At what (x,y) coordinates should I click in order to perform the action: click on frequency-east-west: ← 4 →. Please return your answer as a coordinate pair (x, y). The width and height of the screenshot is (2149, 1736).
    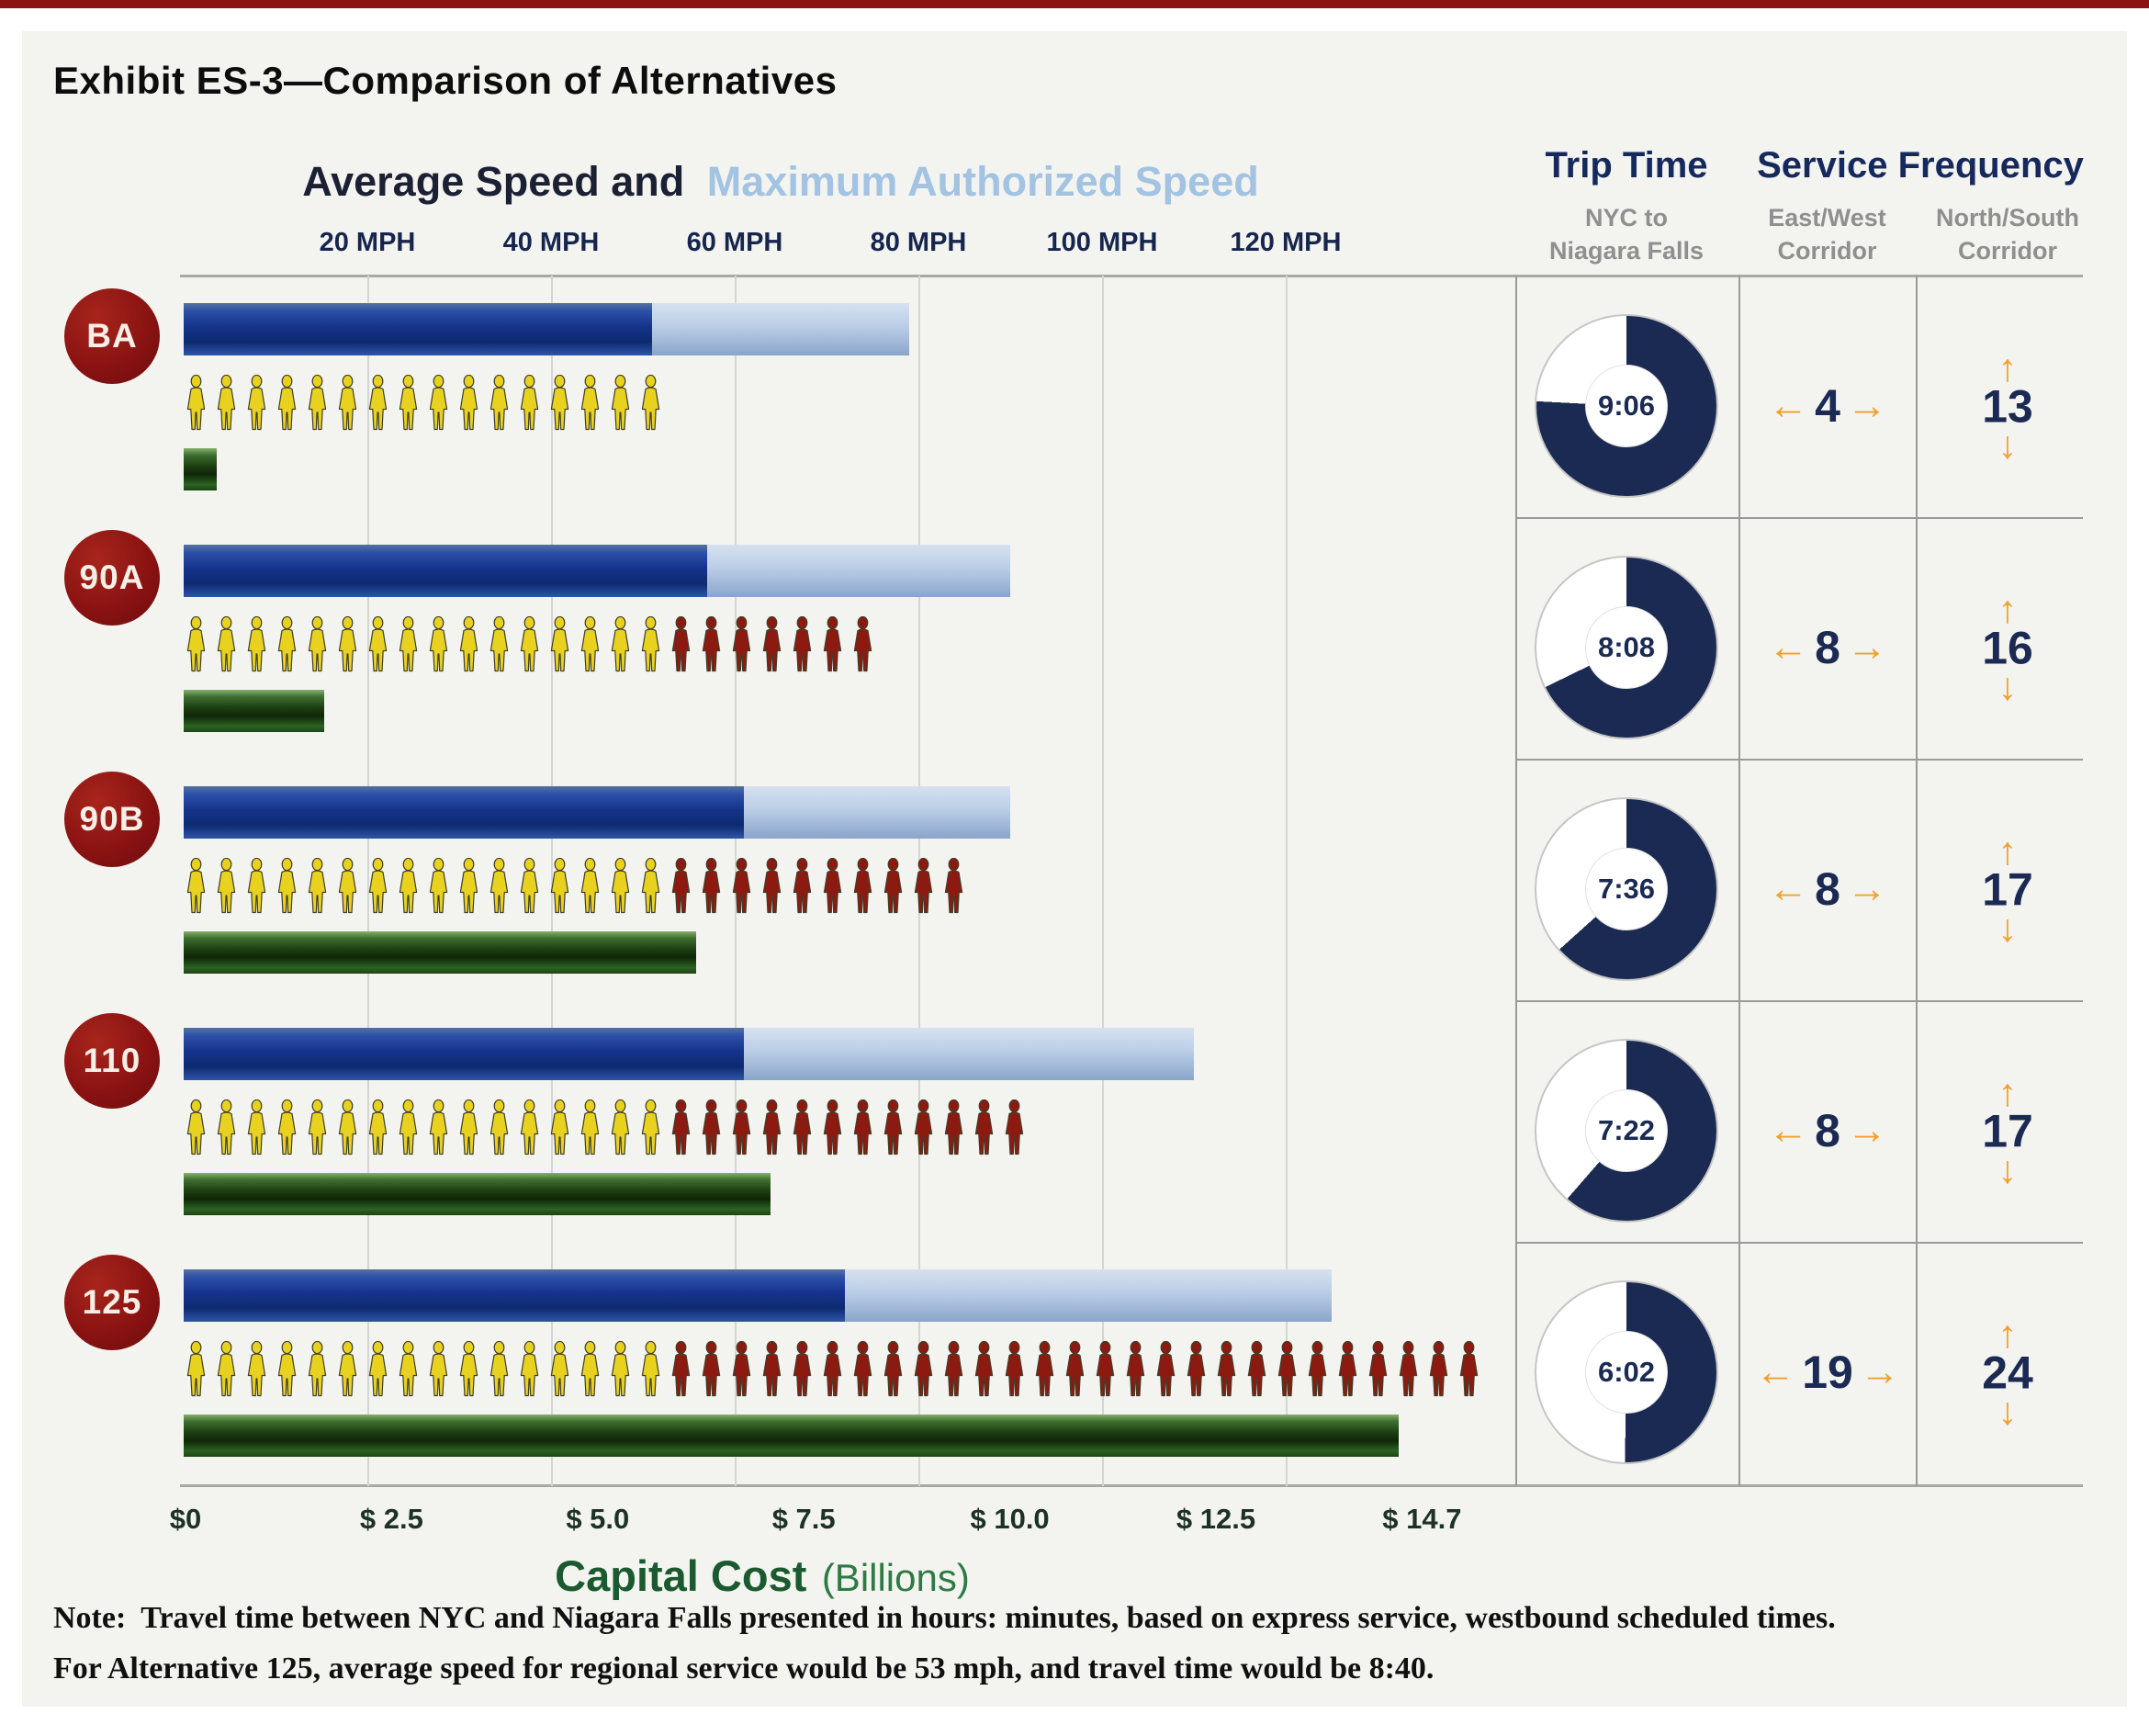
    Looking at the image, I should click on (1827, 406).